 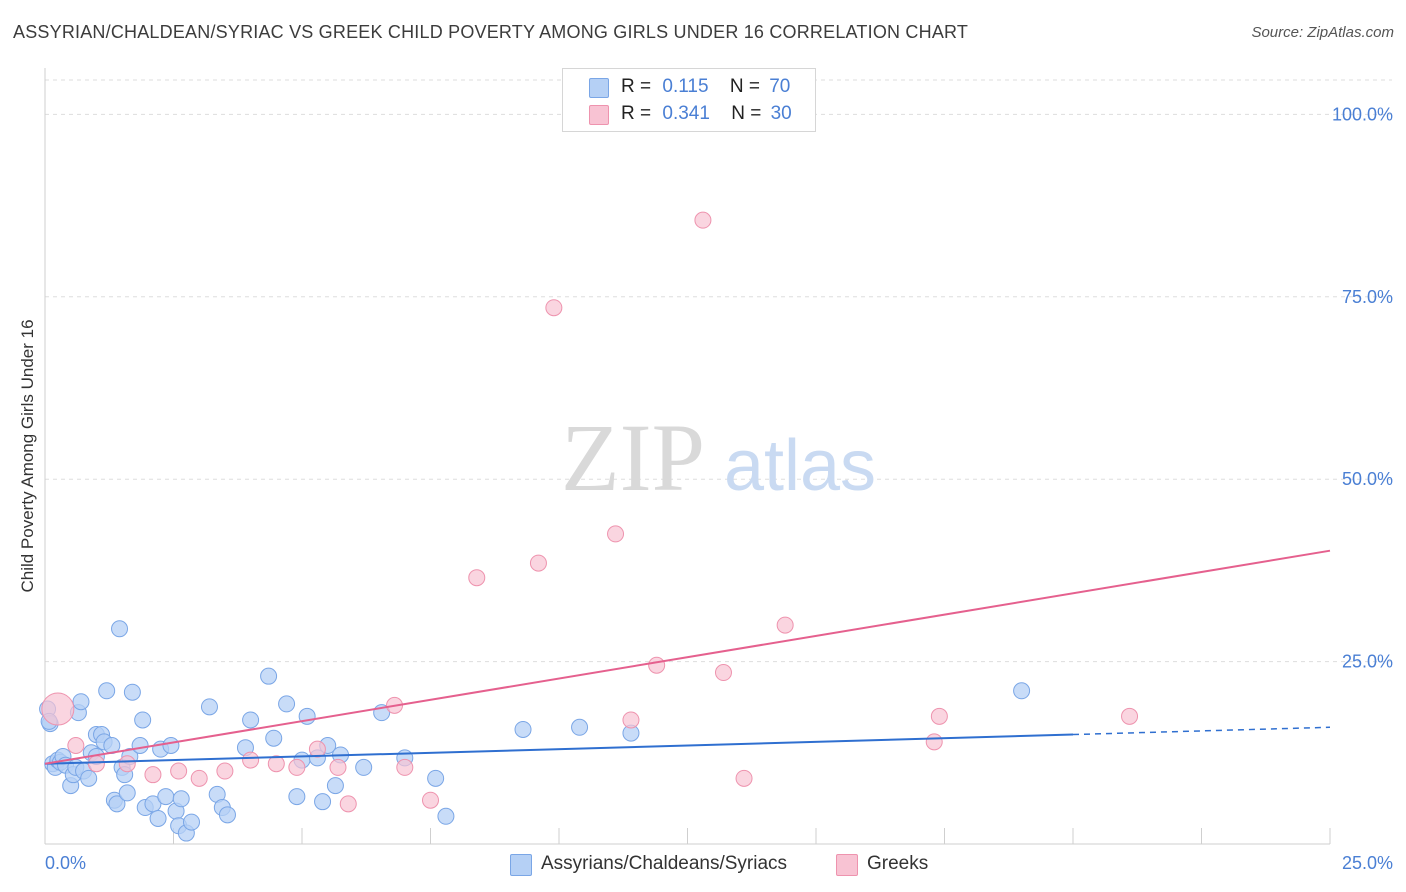 I want to click on r-value: 0.115, so click(x=685, y=86).